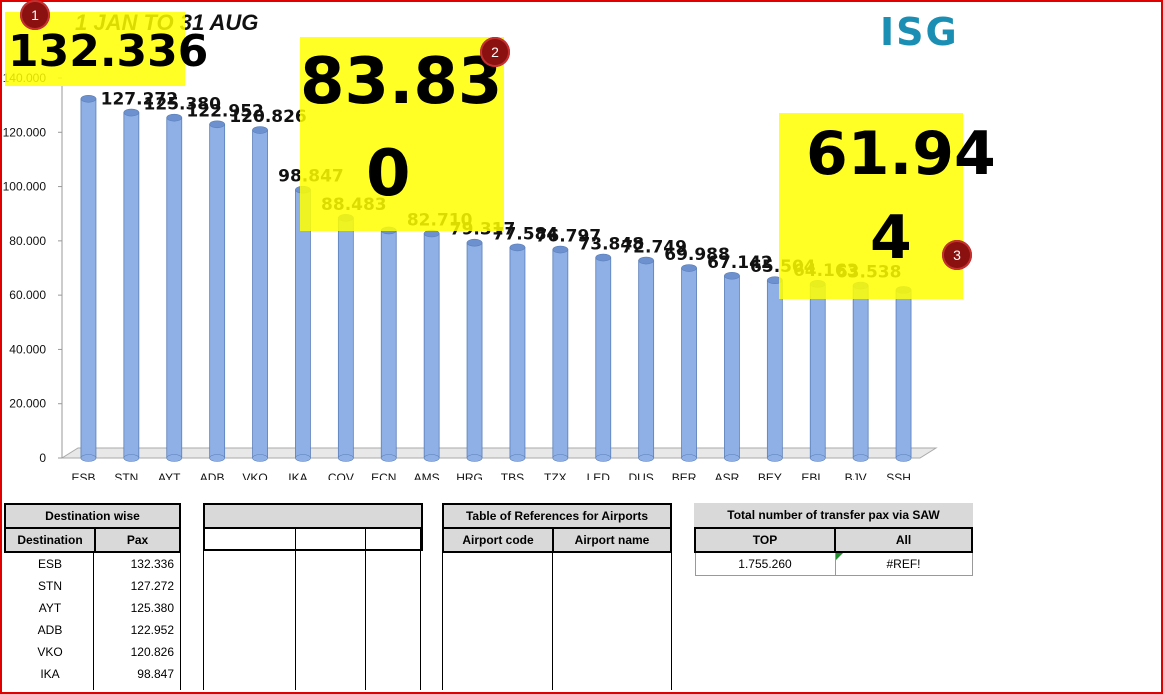  What do you see at coordinates (50, 586) in the screenshot?
I see `destination-cell: STN` at bounding box center [50, 586].